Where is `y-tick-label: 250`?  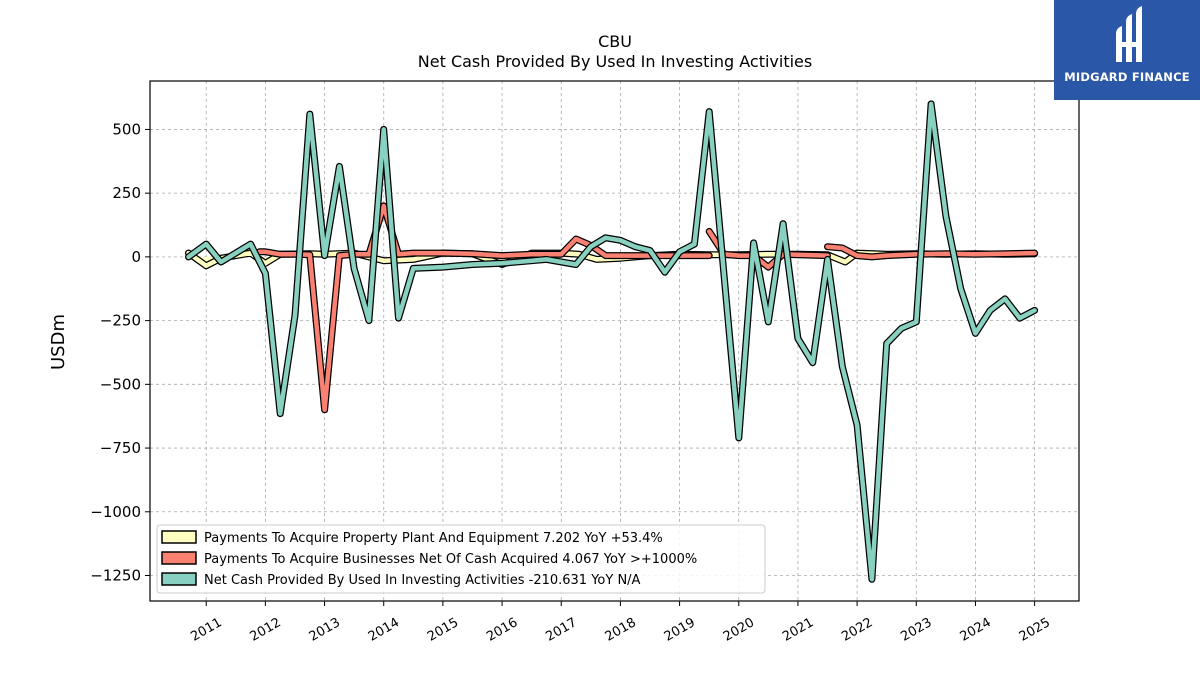
y-tick-label: 250 is located at coordinates (126, 193).